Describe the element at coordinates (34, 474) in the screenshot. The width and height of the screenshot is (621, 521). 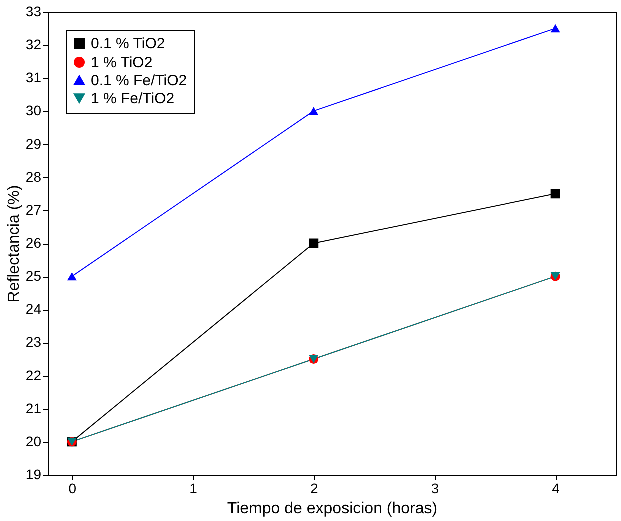
I see `y-tick-label: 19` at that location.